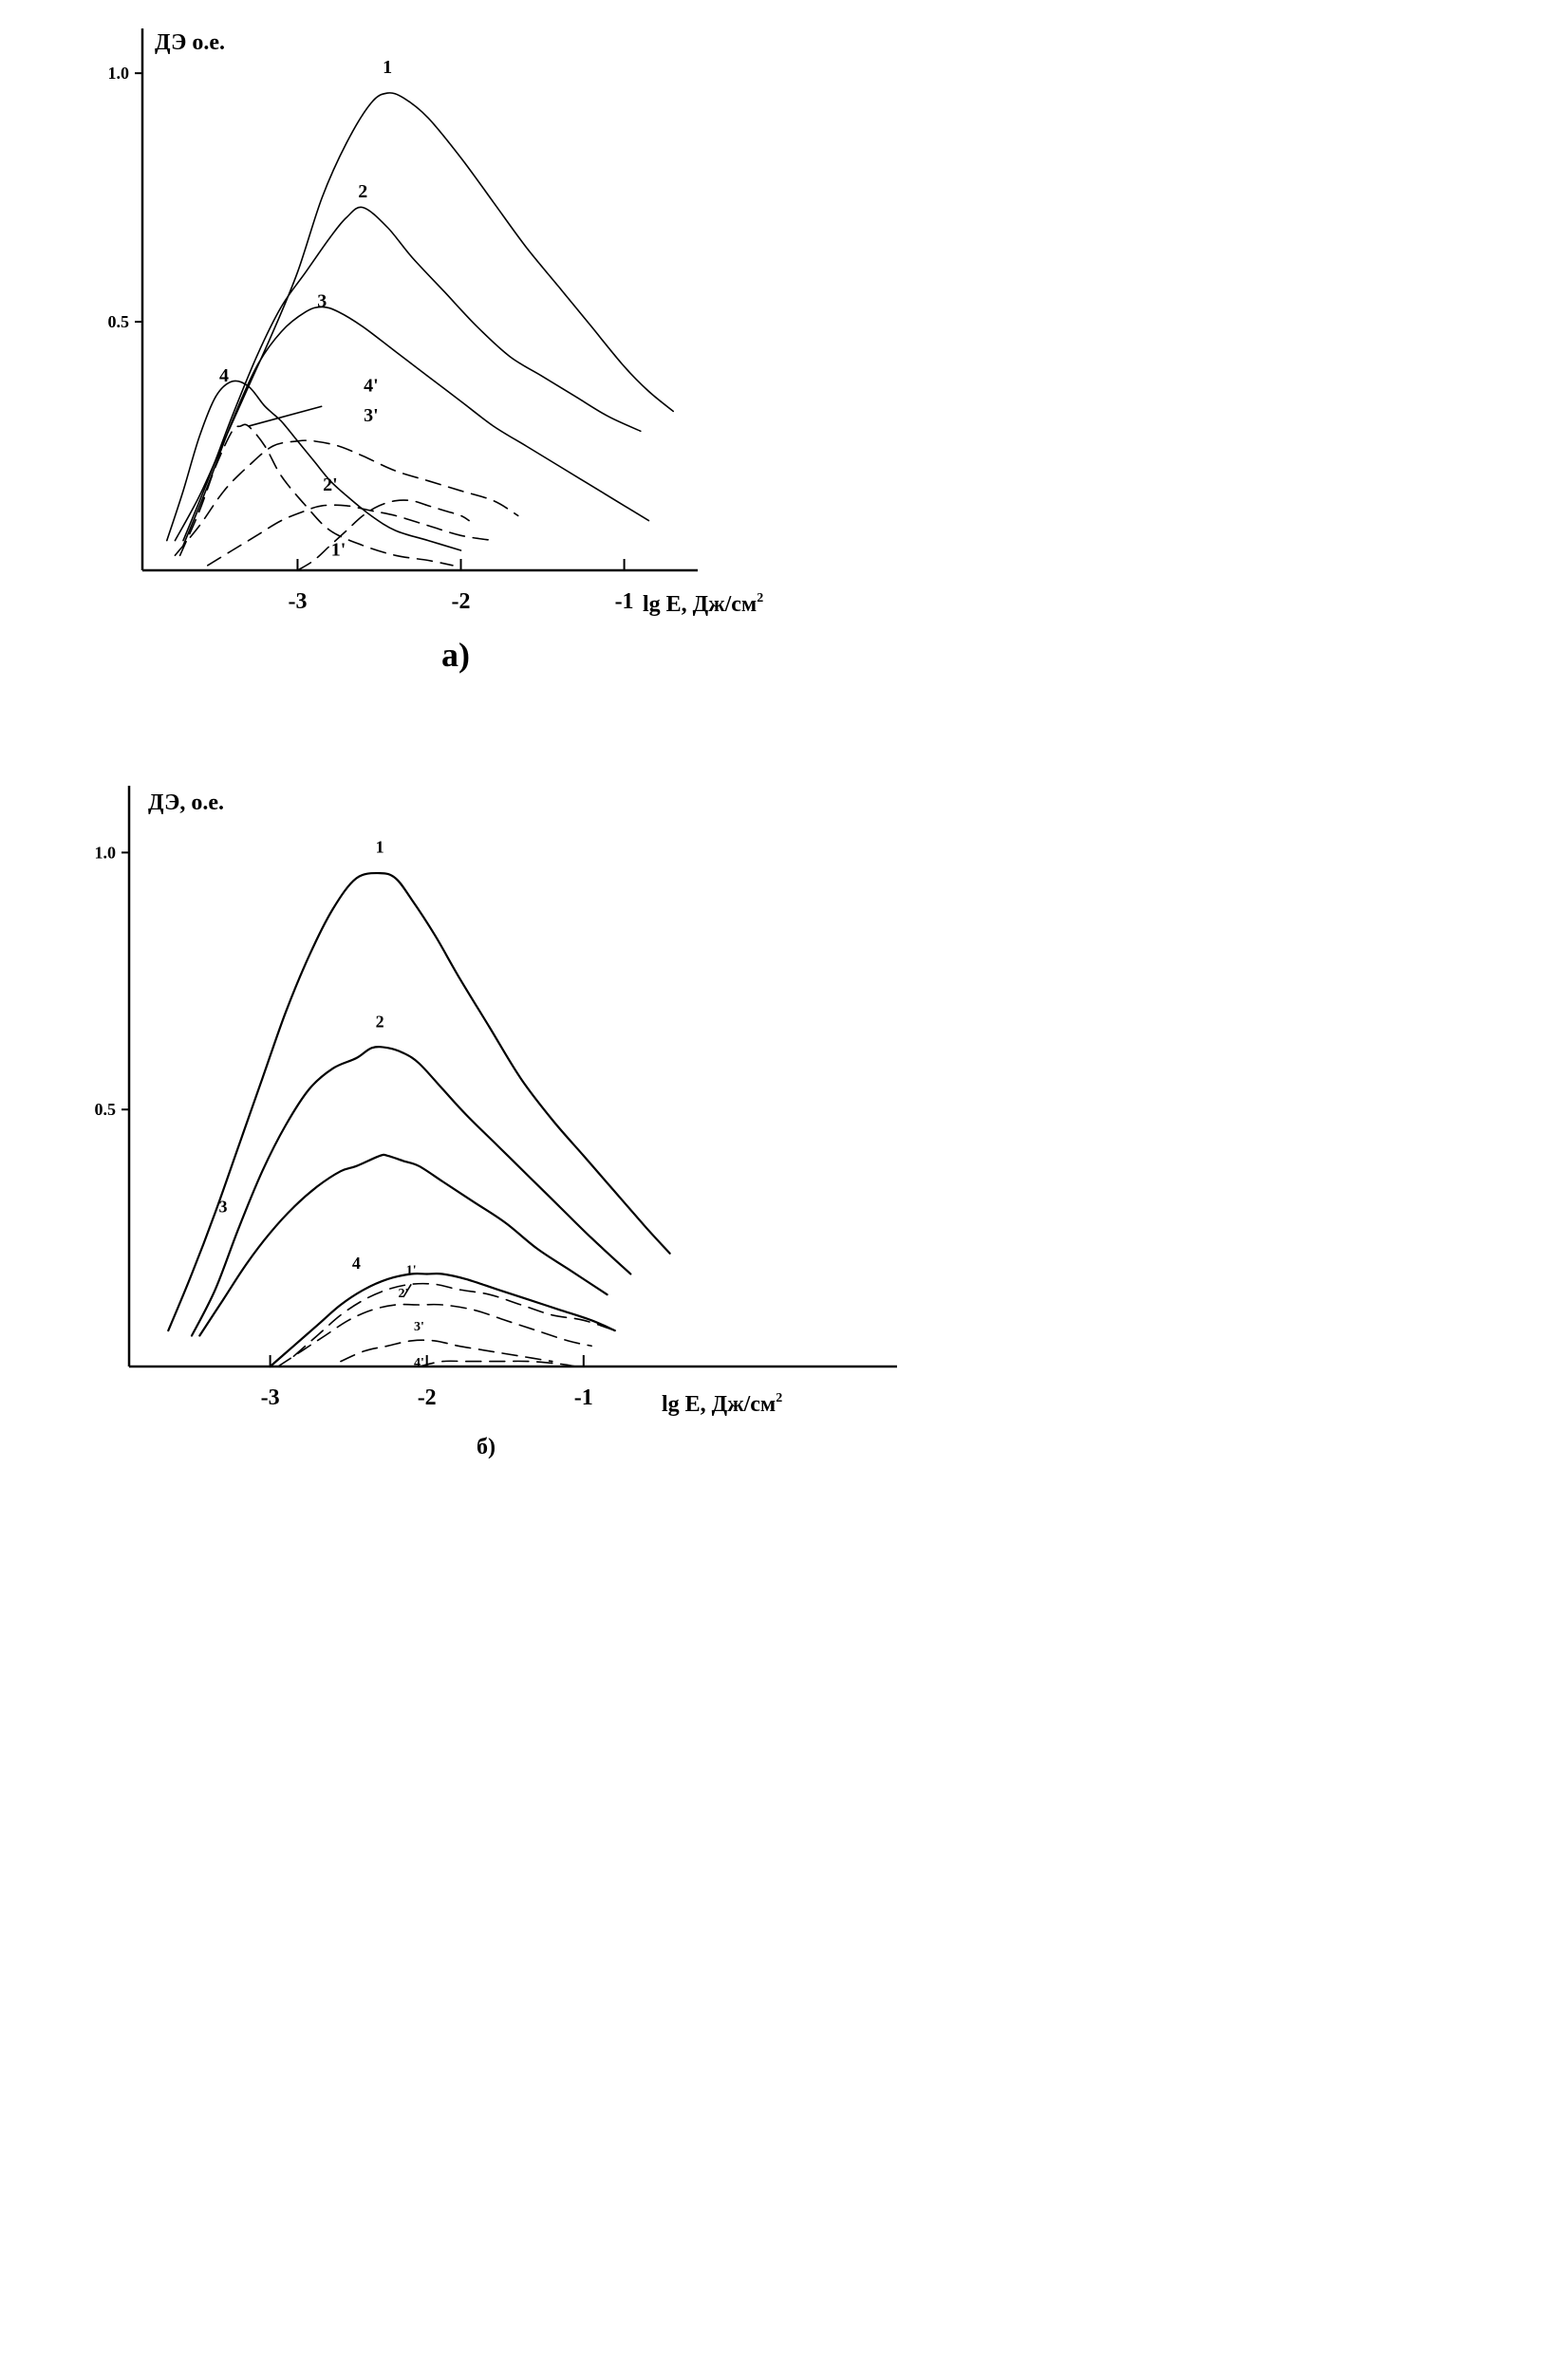 The height and width of the screenshot is (2380, 1553). Describe the element at coordinates (338, 550) in the screenshot. I see `series-label-a-5: 1'` at that location.